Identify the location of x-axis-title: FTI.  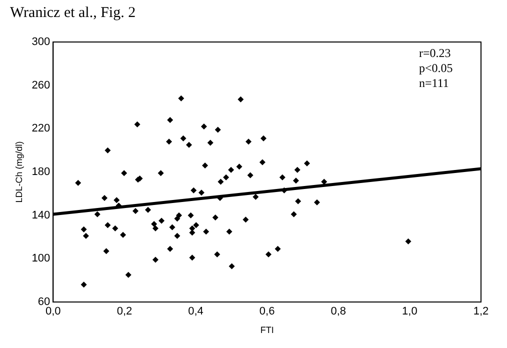
(267, 330).